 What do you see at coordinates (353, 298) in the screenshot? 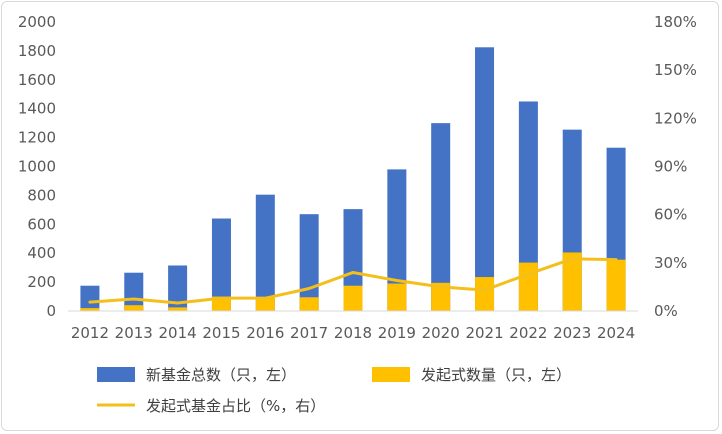
I see `bar-initiated-funds-2018` at bounding box center [353, 298].